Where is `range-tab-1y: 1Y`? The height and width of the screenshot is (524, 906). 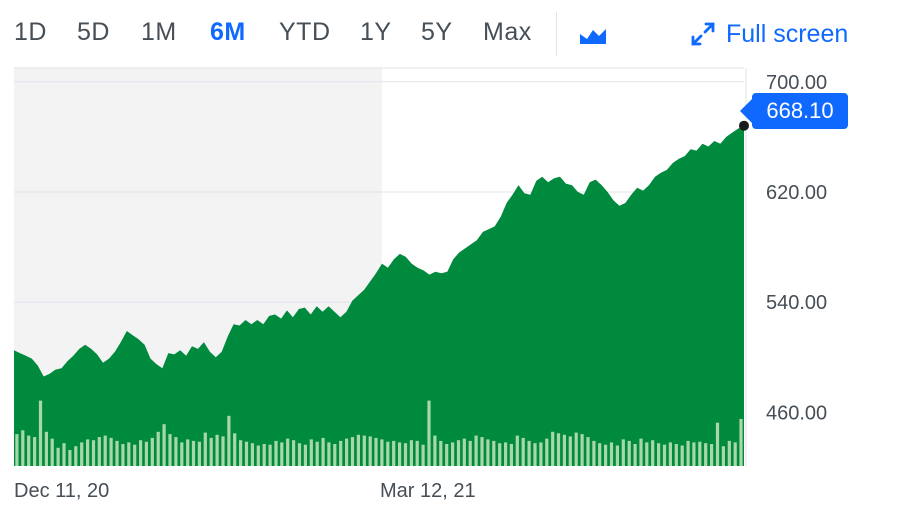
range-tab-1y: 1Y is located at coordinates (376, 32).